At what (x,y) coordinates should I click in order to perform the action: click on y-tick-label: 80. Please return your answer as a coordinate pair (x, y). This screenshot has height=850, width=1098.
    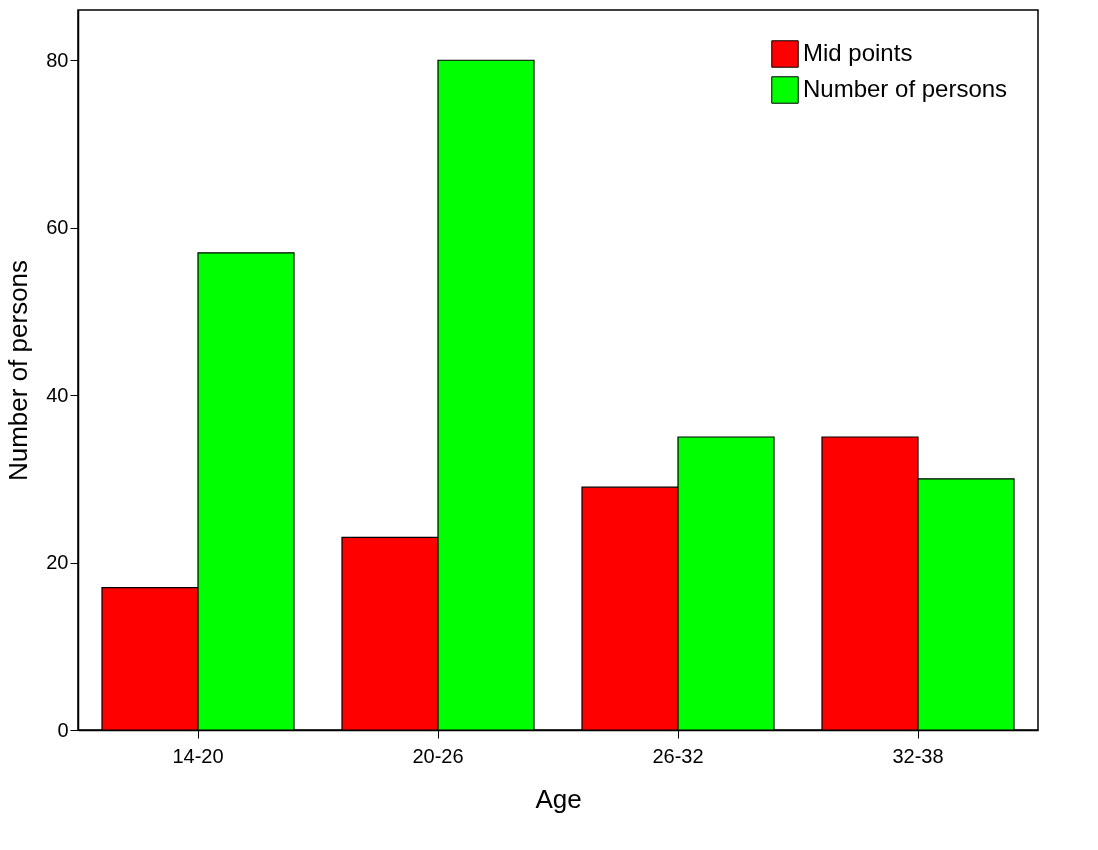
    Looking at the image, I should click on (57, 59).